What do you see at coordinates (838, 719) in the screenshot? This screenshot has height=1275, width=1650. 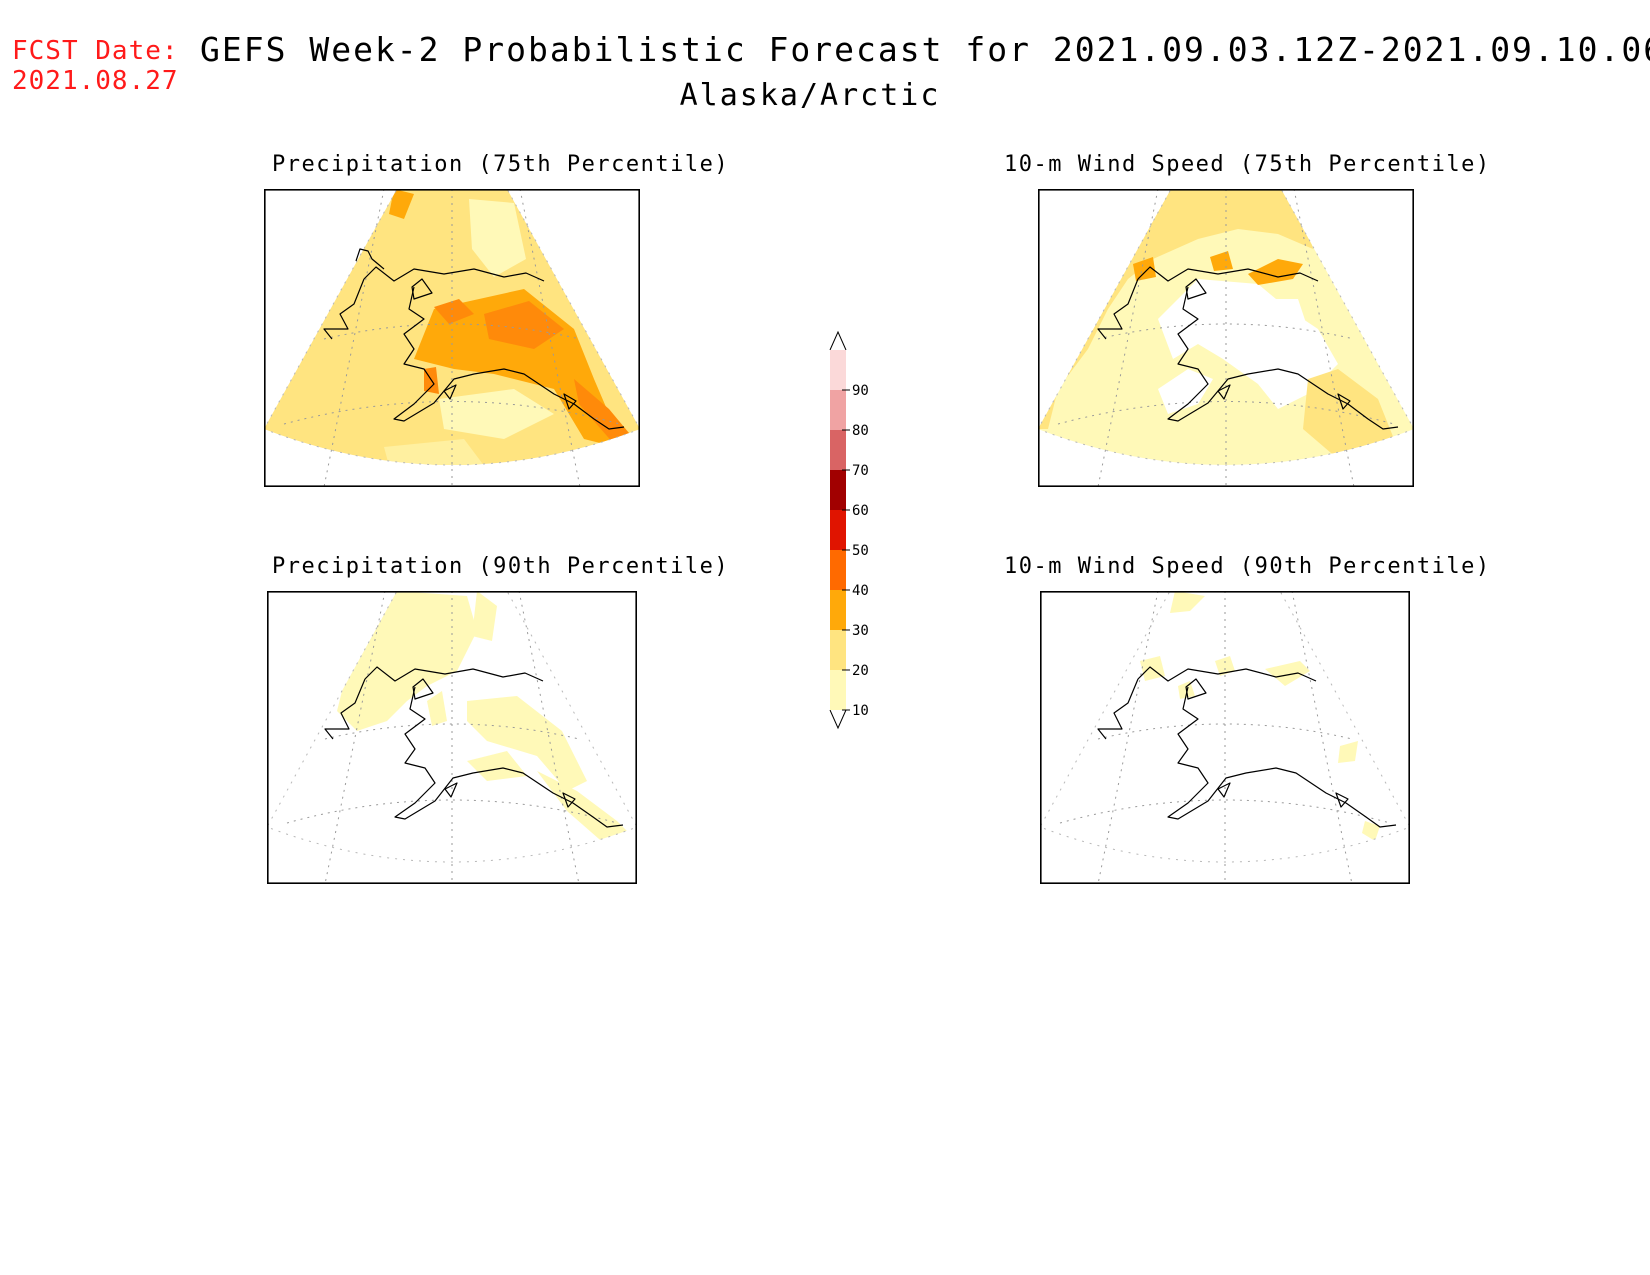 I see `colorbar-bottom-arrow` at bounding box center [838, 719].